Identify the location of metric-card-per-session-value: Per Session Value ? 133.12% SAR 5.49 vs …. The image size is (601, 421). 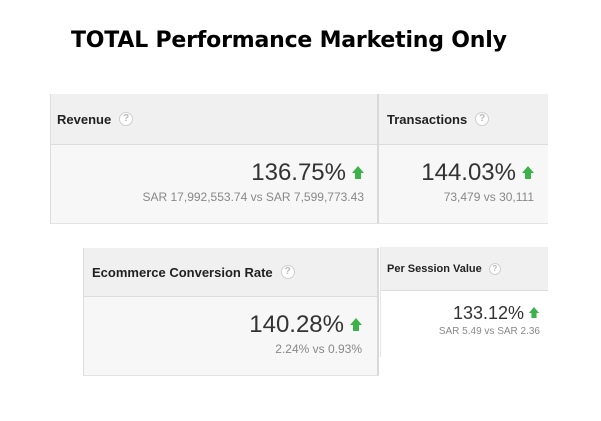
(464, 302).